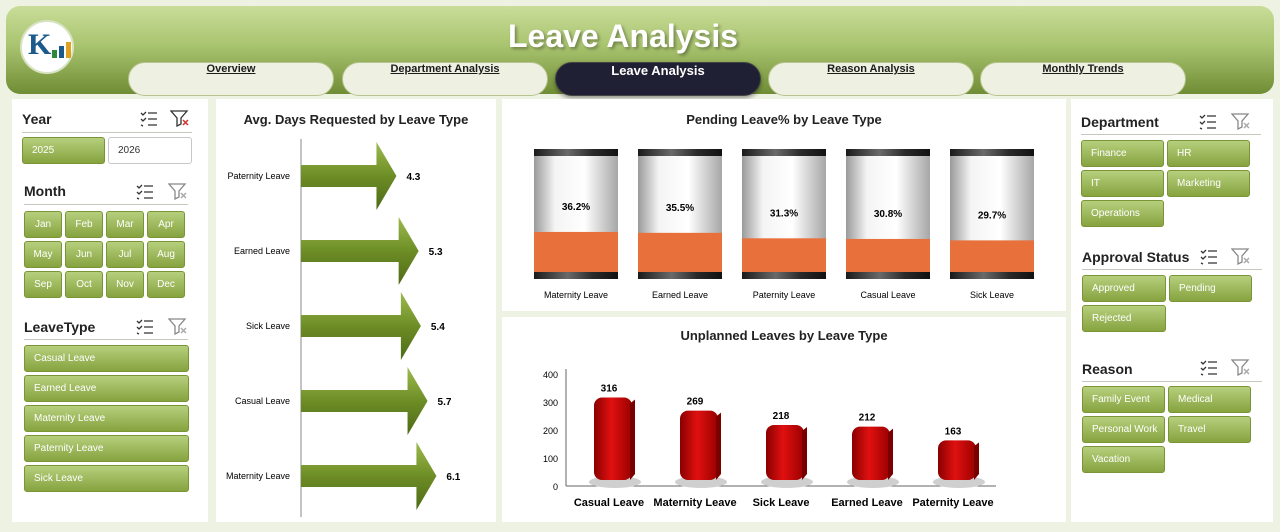 The height and width of the screenshot is (532, 1280). I want to click on slicer-leavetype-paternity: Paternity Leave, so click(106, 448).